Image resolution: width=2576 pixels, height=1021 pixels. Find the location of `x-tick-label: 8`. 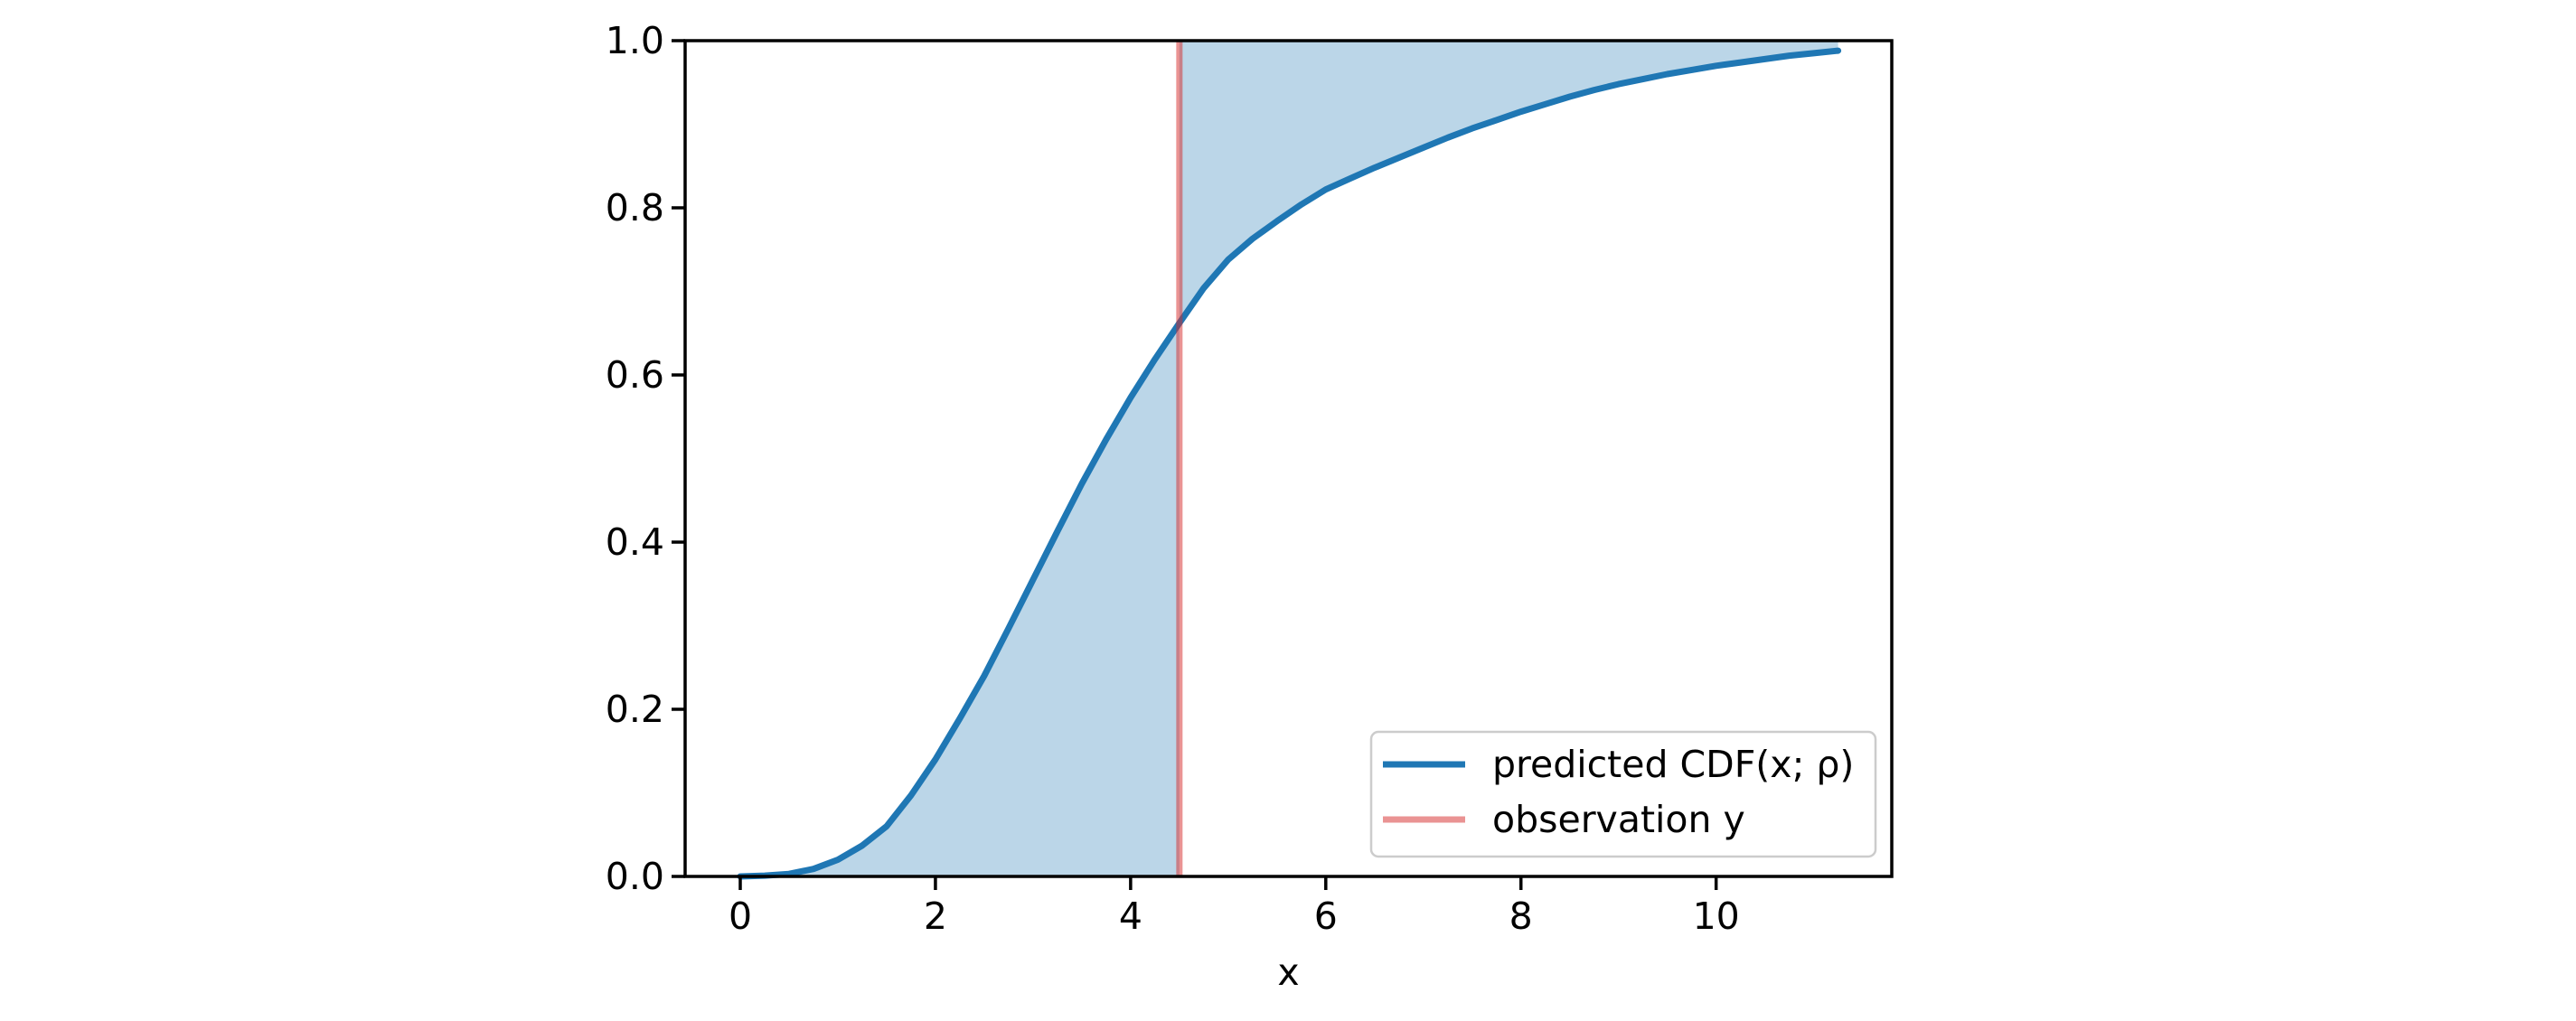

x-tick-label: 8 is located at coordinates (1521, 917).